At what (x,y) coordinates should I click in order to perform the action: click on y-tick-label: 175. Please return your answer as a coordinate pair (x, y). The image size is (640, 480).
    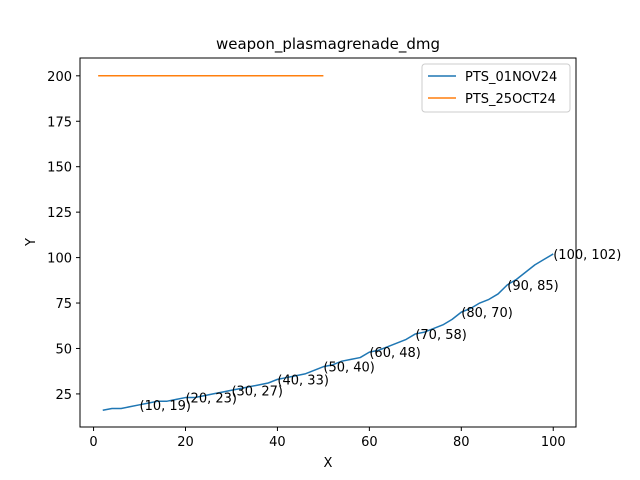
    Looking at the image, I should click on (59, 122).